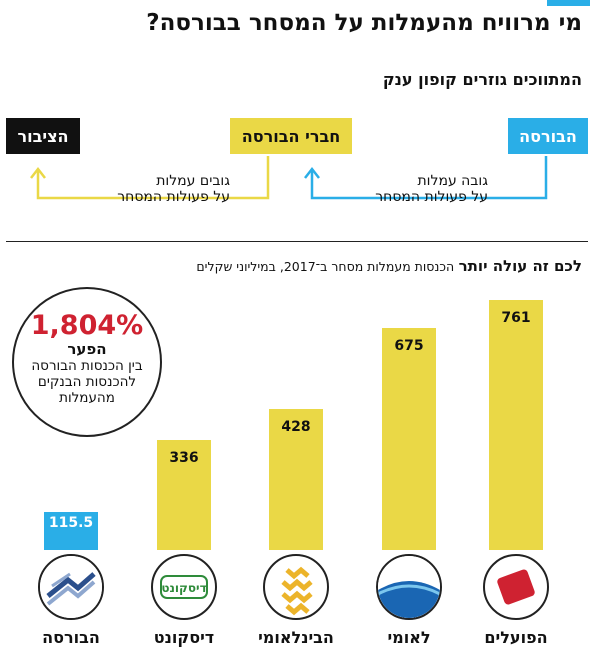 The image size is (590, 656). What do you see at coordinates (482, 79) in the screenshot?
I see `flow-title: המתווכים גוזרים קופון ענק` at bounding box center [482, 79].